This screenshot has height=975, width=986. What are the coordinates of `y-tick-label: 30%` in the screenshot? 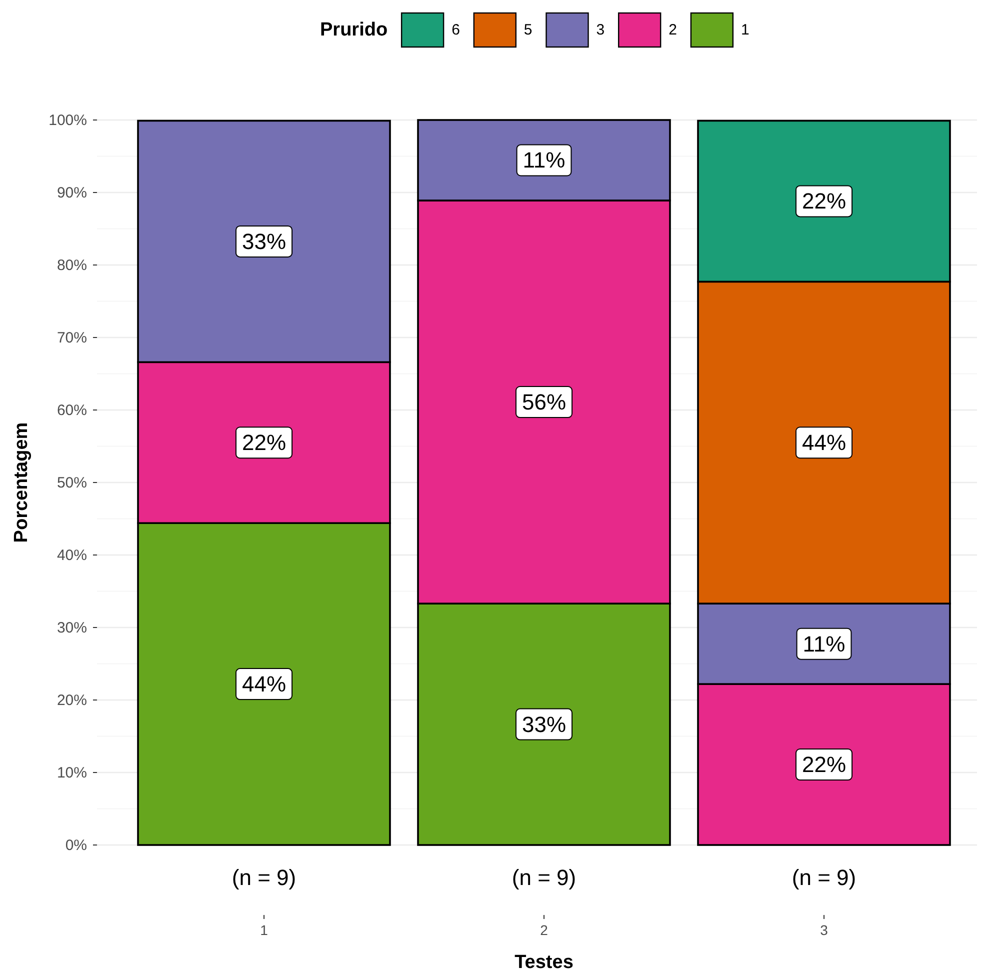 It's located at (71, 627).